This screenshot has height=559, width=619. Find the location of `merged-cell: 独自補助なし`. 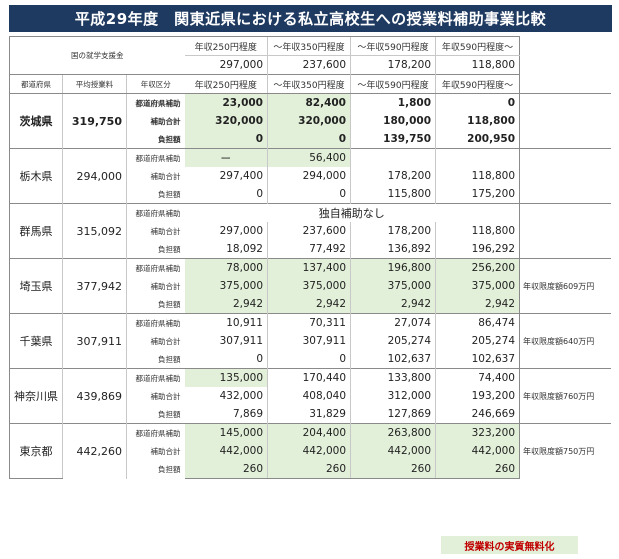

merged-cell: 独自補助なし is located at coordinates (352, 212).